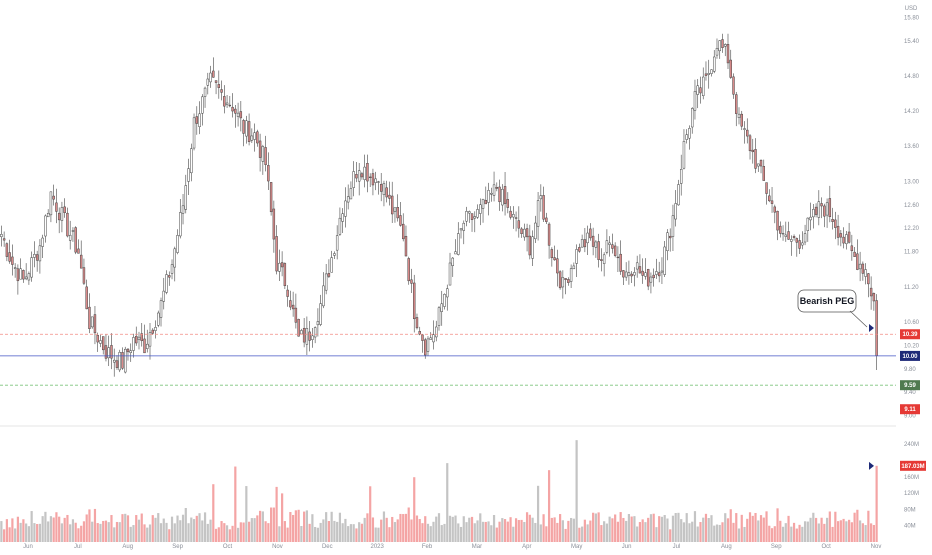  I want to click on annotation-callout: Bearish PEG, so click(835, 310).